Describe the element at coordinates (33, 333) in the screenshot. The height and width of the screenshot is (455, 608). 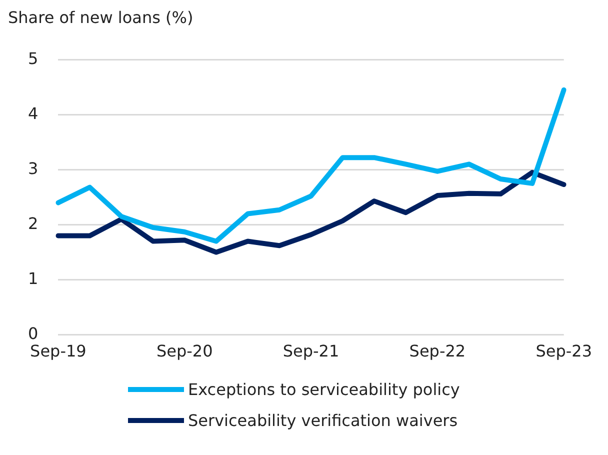
I see `y-tick-label: 0` at that location.